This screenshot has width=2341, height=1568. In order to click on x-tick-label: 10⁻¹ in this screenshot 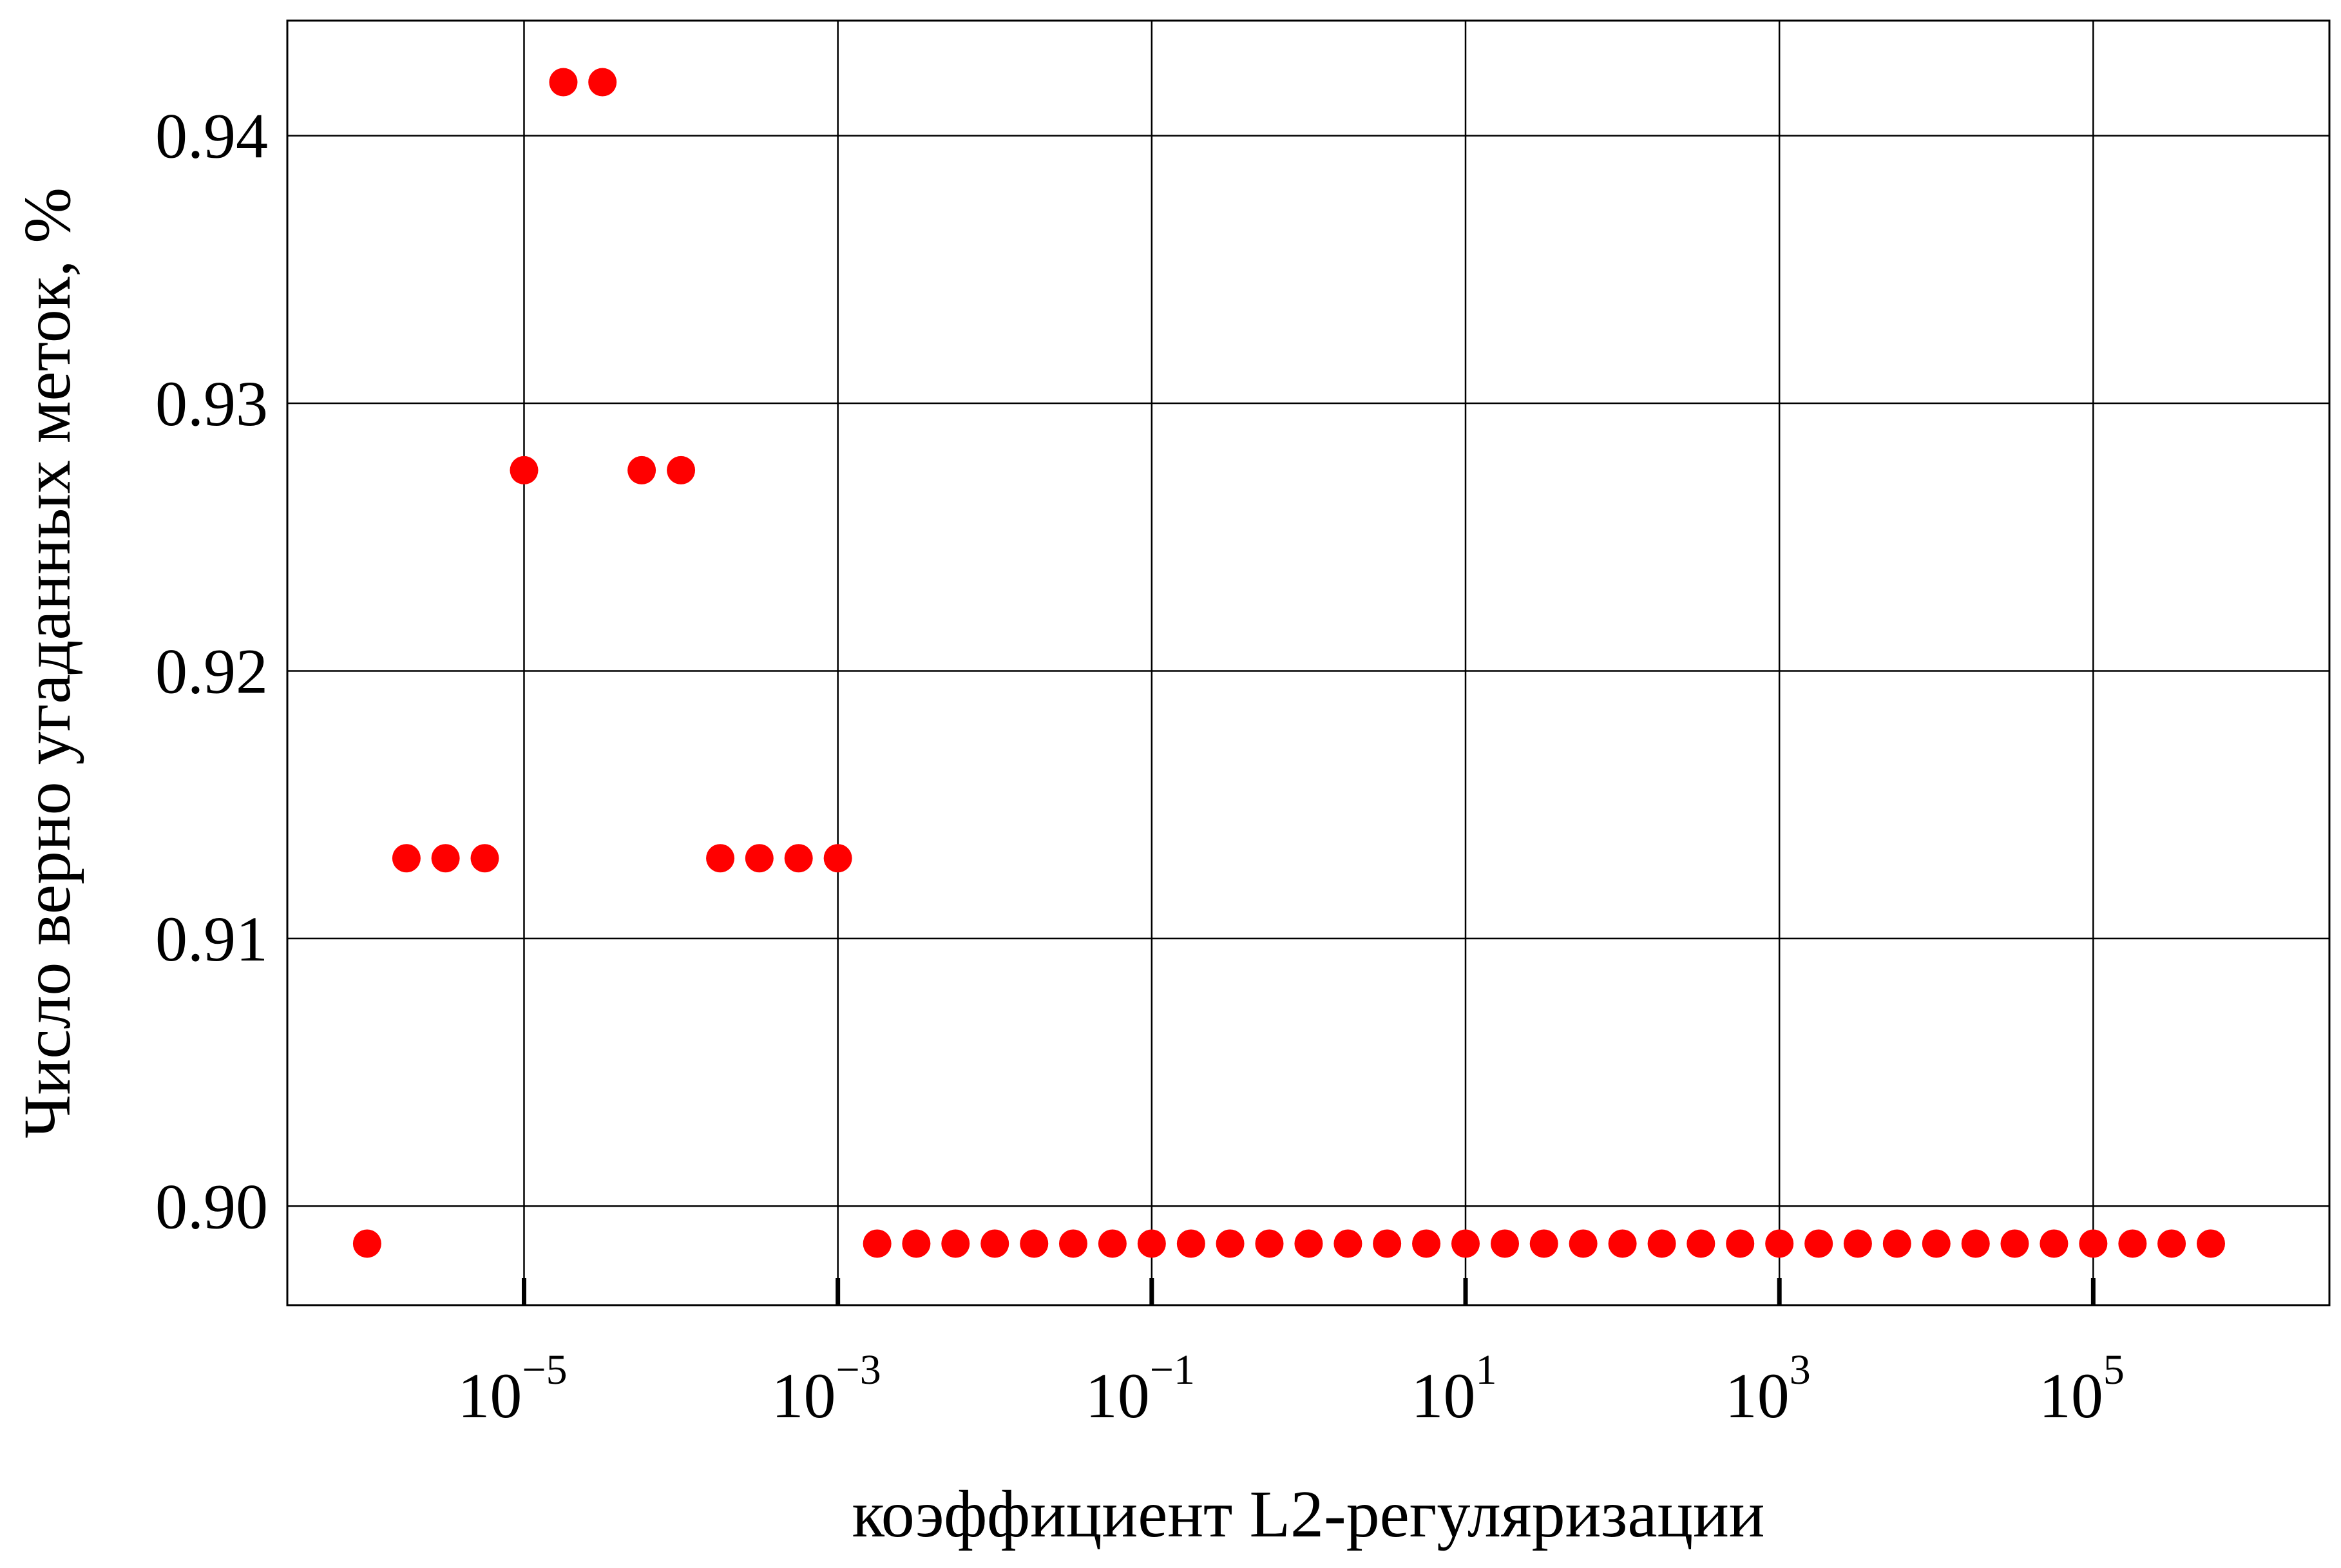, I will do `click(1140, 1388)`.